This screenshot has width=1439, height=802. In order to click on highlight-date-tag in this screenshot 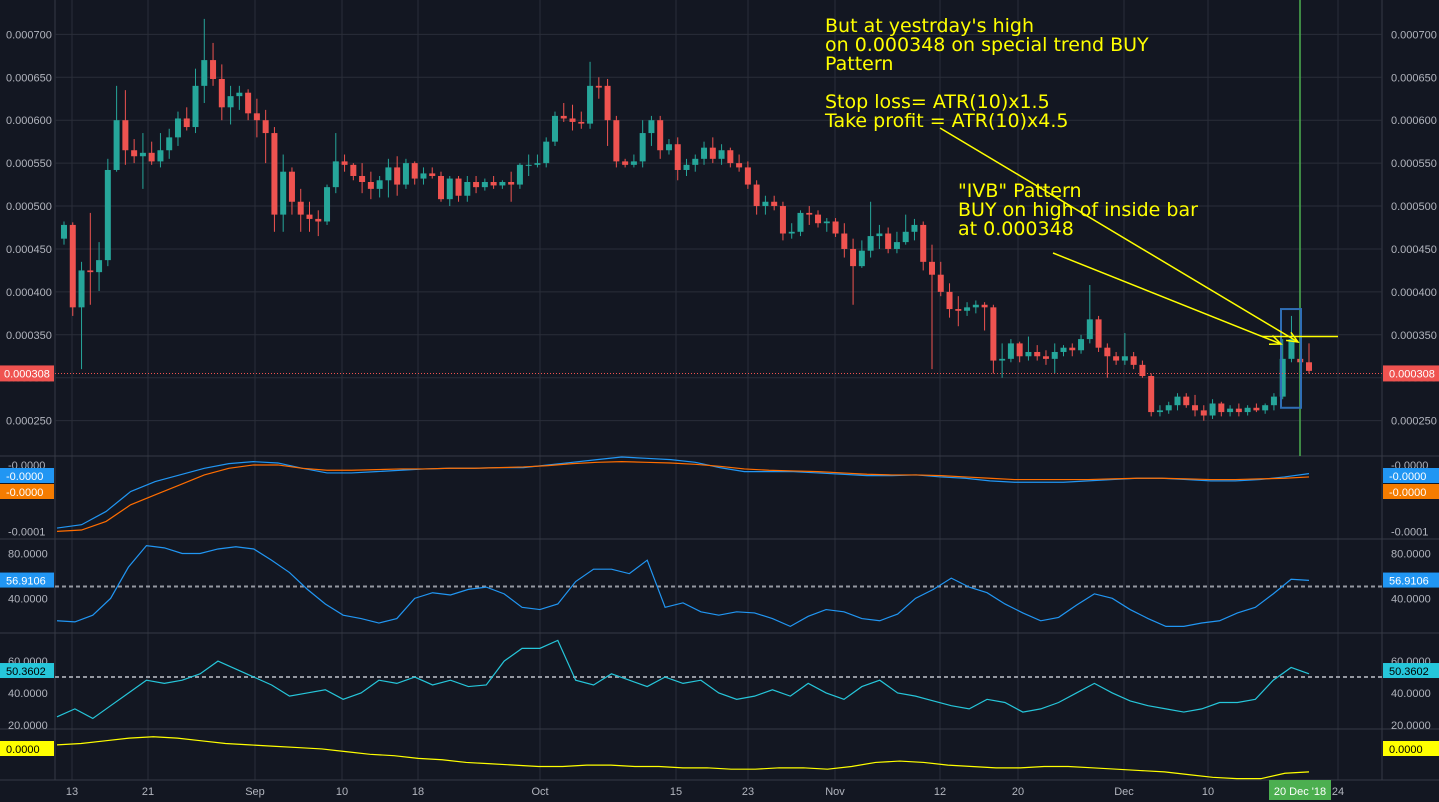, I will do `click(1300, 790)`.